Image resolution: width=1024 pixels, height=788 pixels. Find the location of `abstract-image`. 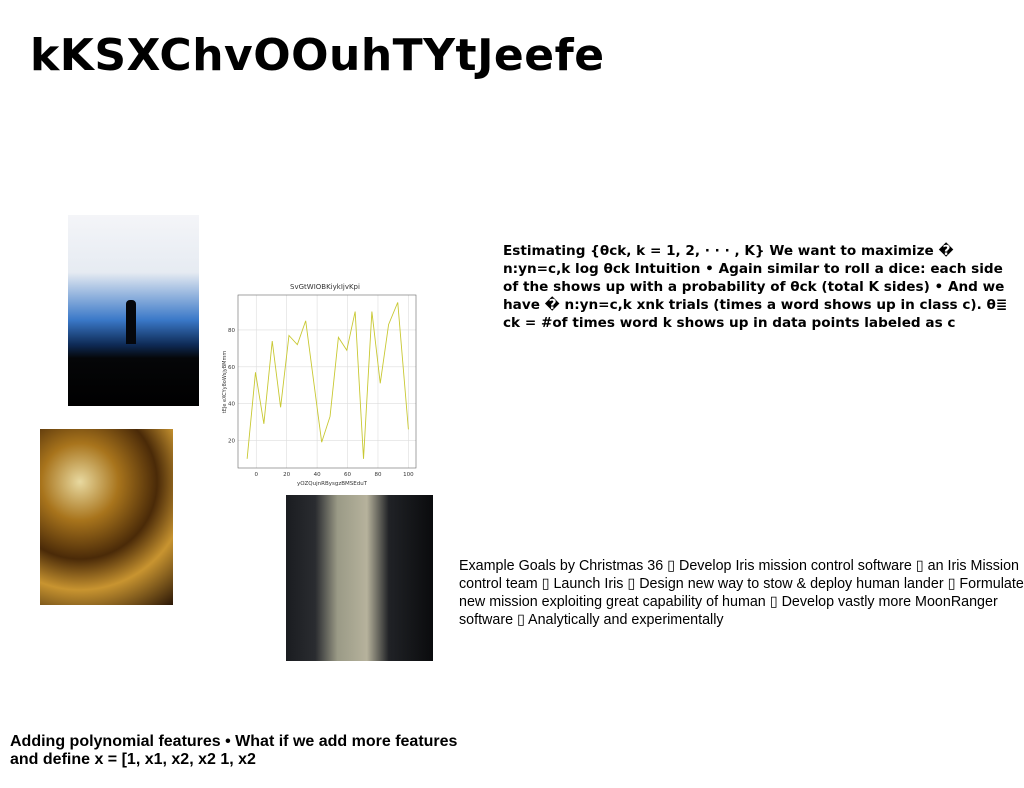

abstract-image is located at coordinates (106, 517).